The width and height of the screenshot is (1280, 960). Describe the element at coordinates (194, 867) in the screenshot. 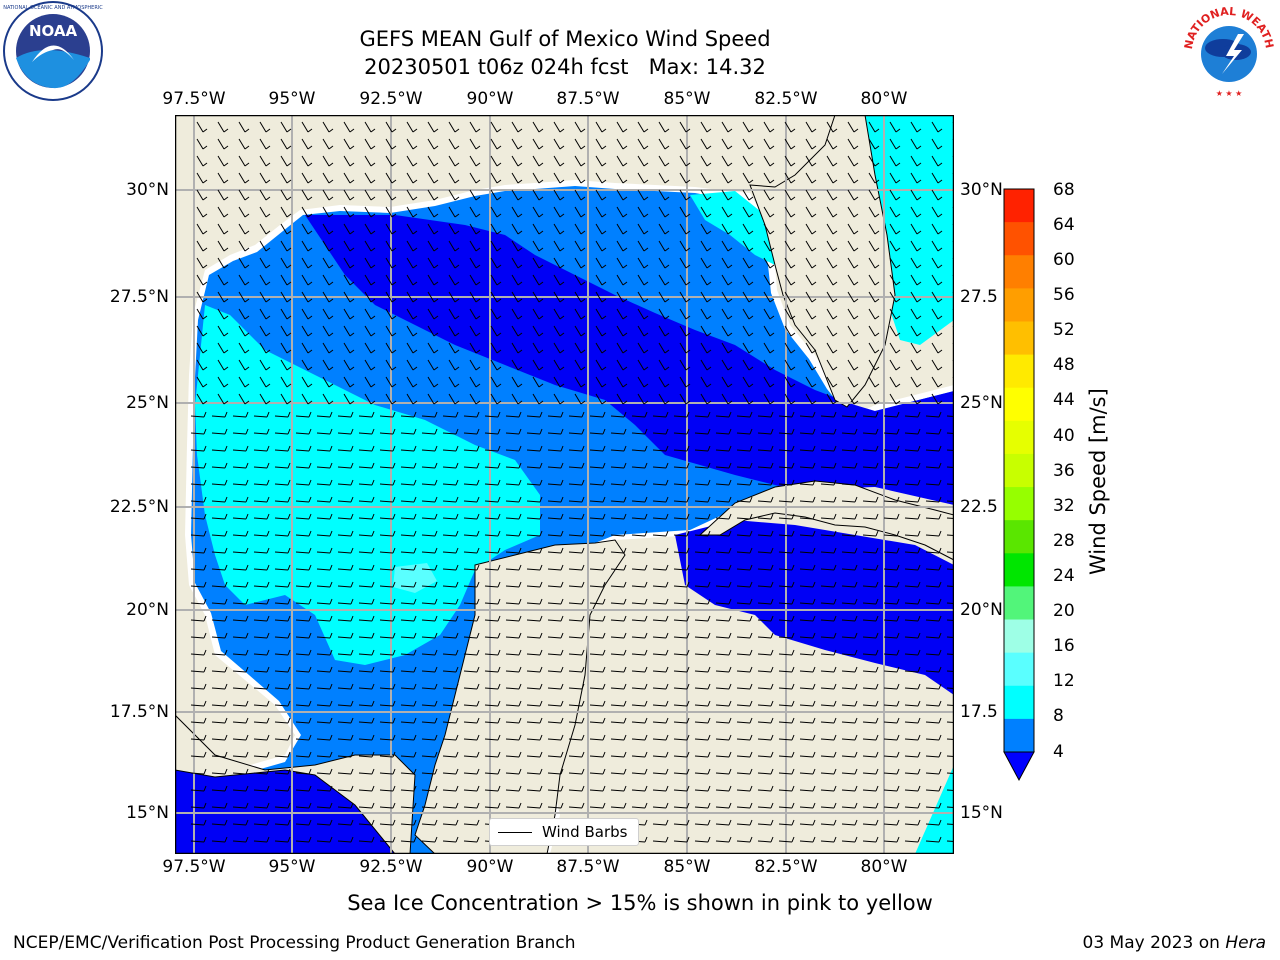

I see `lon-tick-bottom: 97.5°W` at that location.